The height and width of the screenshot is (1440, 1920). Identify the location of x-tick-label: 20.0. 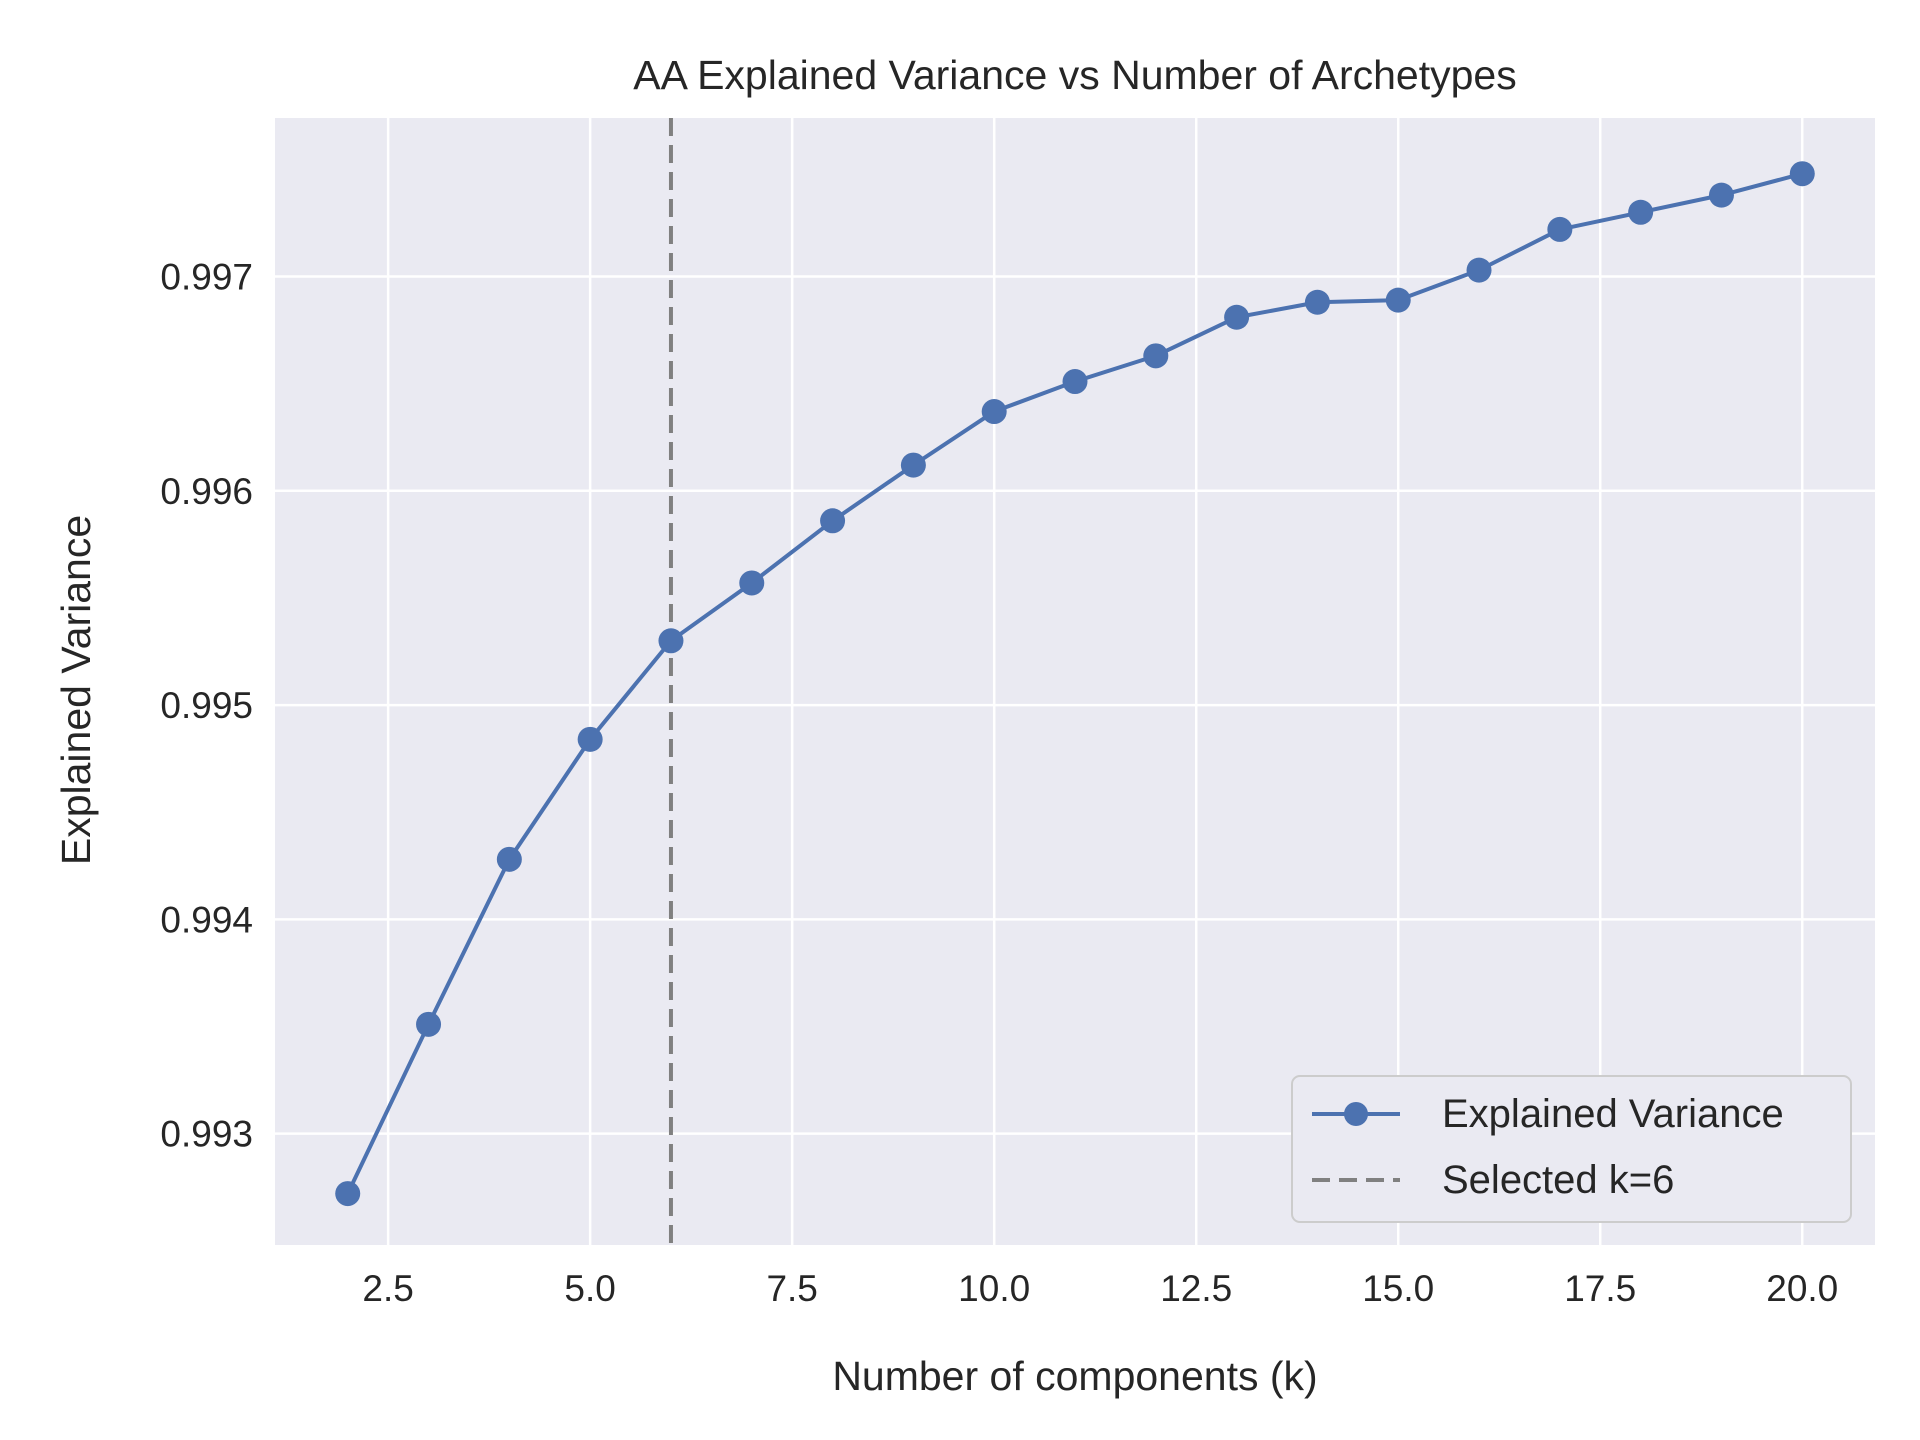
(1802, 1288).